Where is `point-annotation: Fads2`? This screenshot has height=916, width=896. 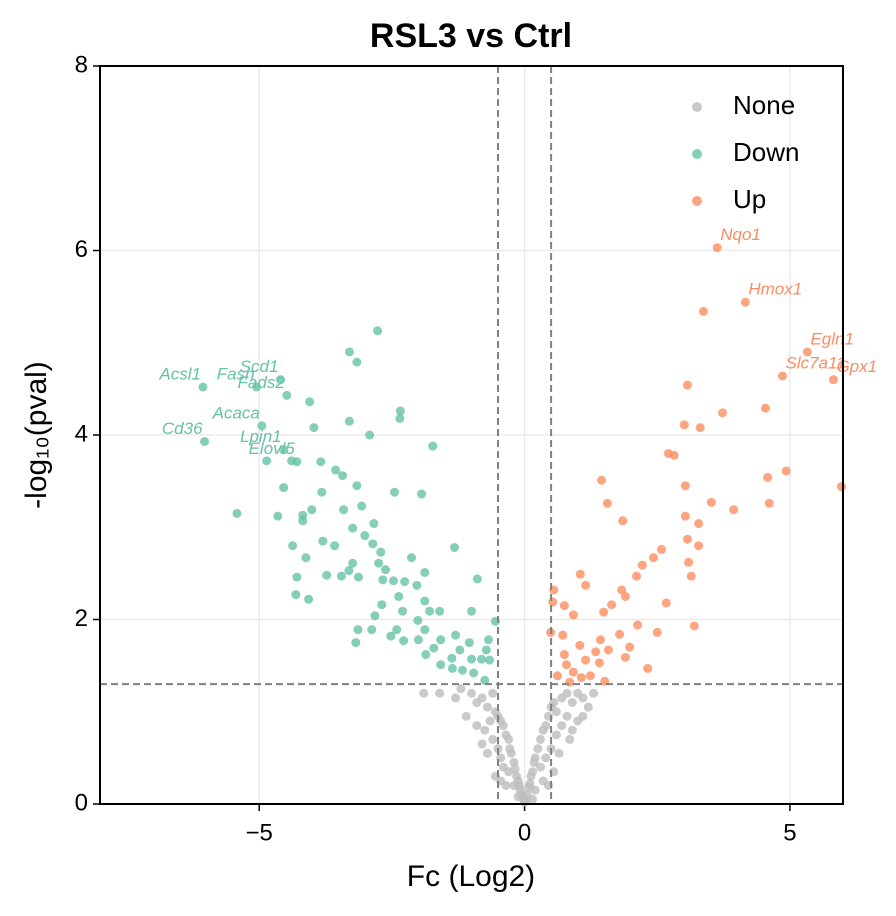
point-annotation: Fads2 is located at coordinates (262, 382).